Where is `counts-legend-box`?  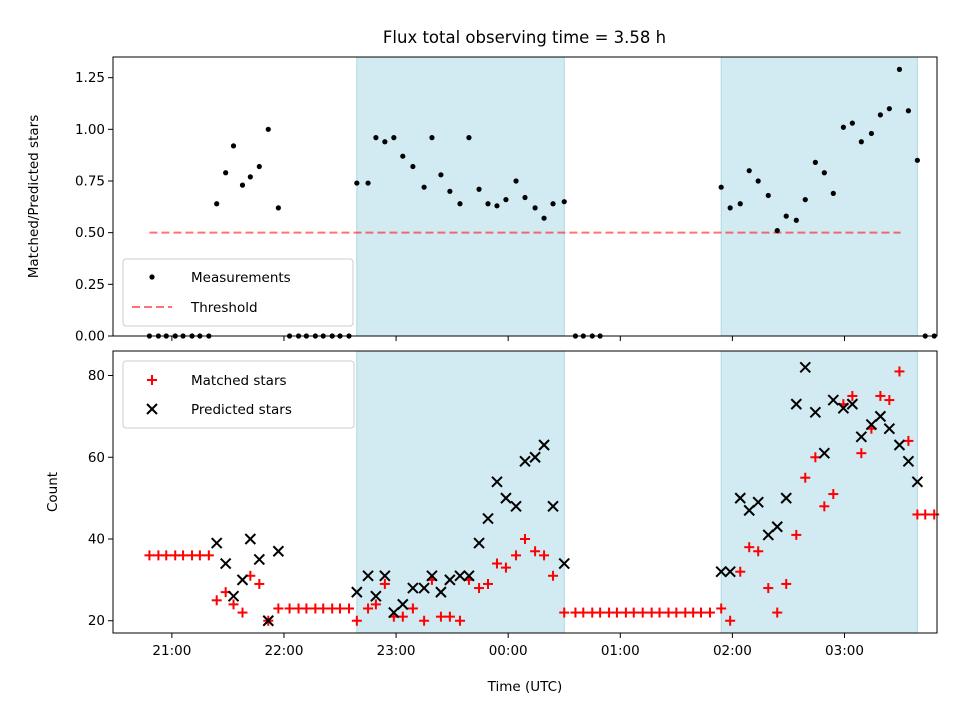 counts-legend-box is located at coordinates (238, 394).